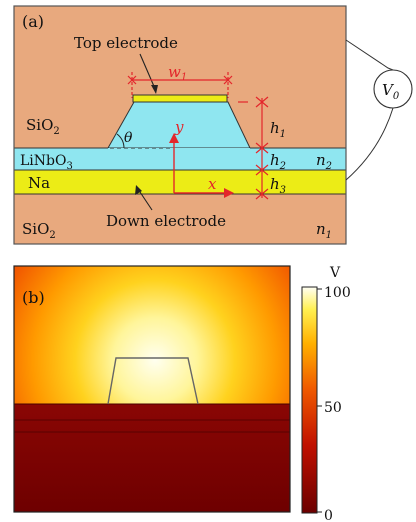 This screenshot has width=416, height=522. I want to click on linbo3-slab, so click(180, 159).